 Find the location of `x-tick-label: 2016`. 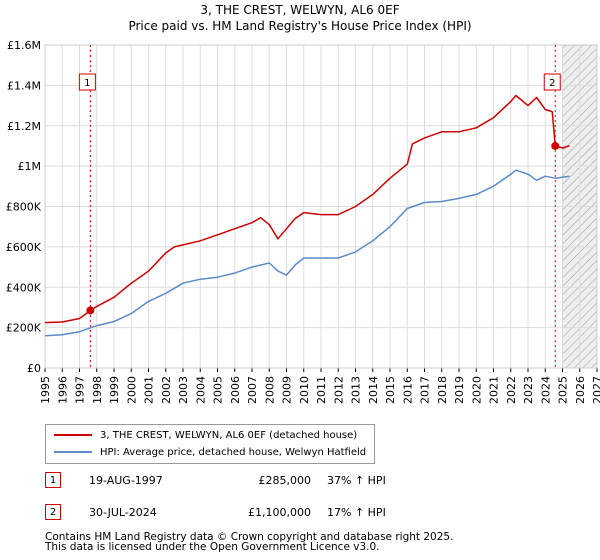

x-tick-label: 2016 is located at coordinates (407, 390).